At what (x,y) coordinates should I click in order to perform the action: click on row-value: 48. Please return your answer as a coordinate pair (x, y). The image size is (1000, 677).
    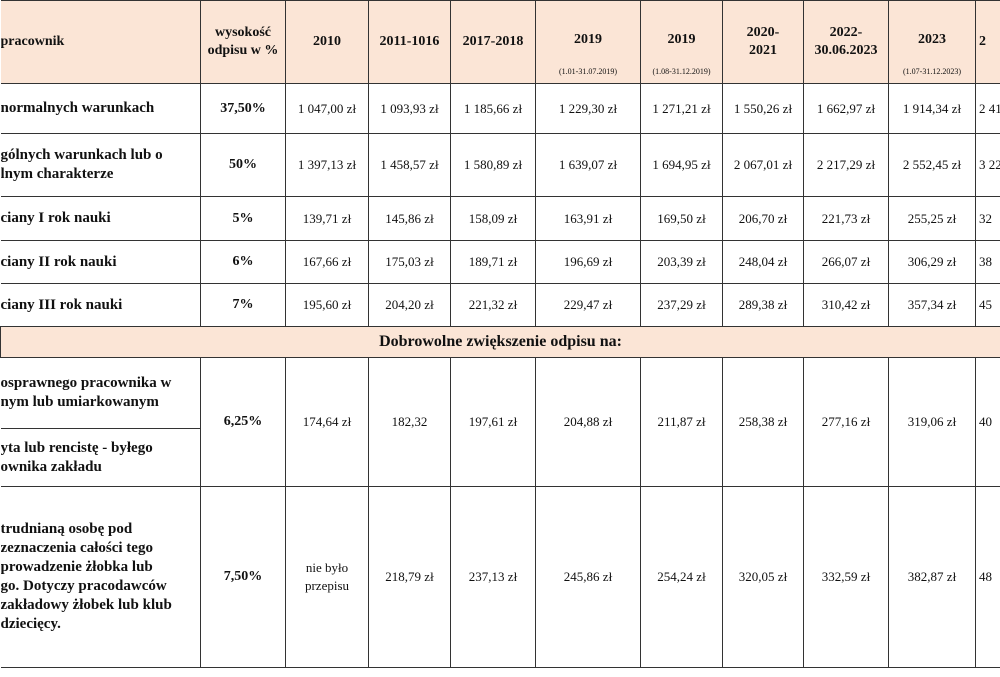
    Looking at the image, I should click on (987, 577).